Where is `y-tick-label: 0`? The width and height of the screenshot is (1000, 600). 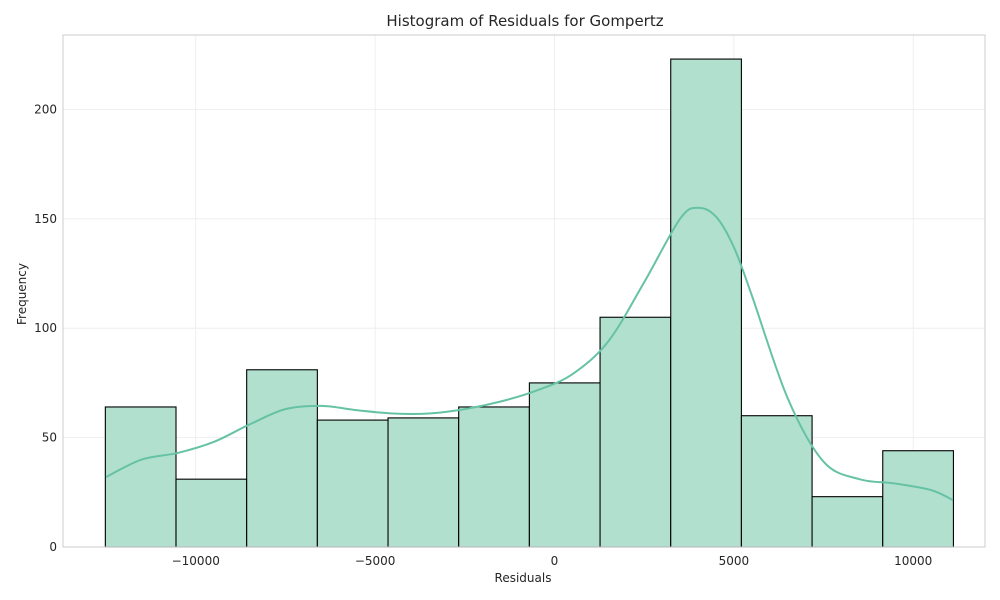 y-tick-label: 0 is located at coordinates (53, 547).